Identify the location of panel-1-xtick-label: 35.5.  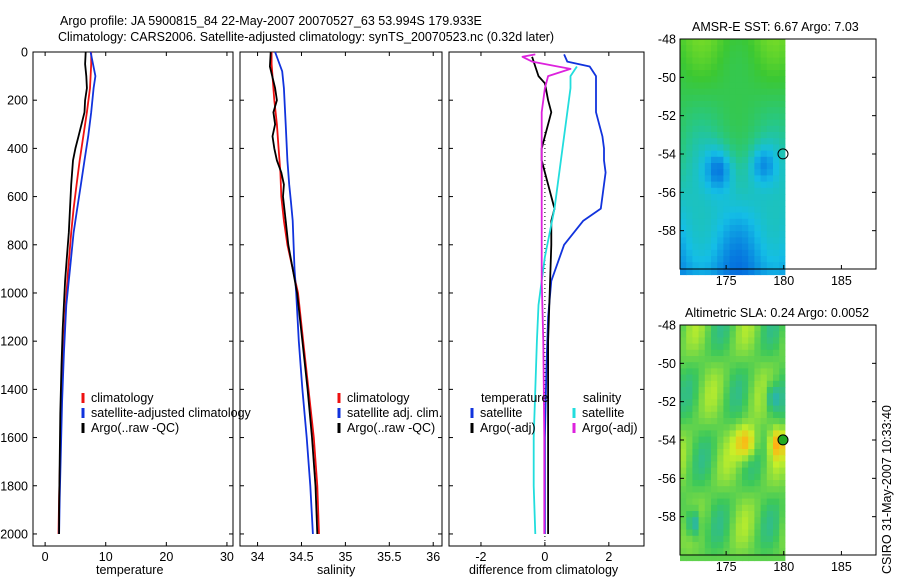
(389, 557).